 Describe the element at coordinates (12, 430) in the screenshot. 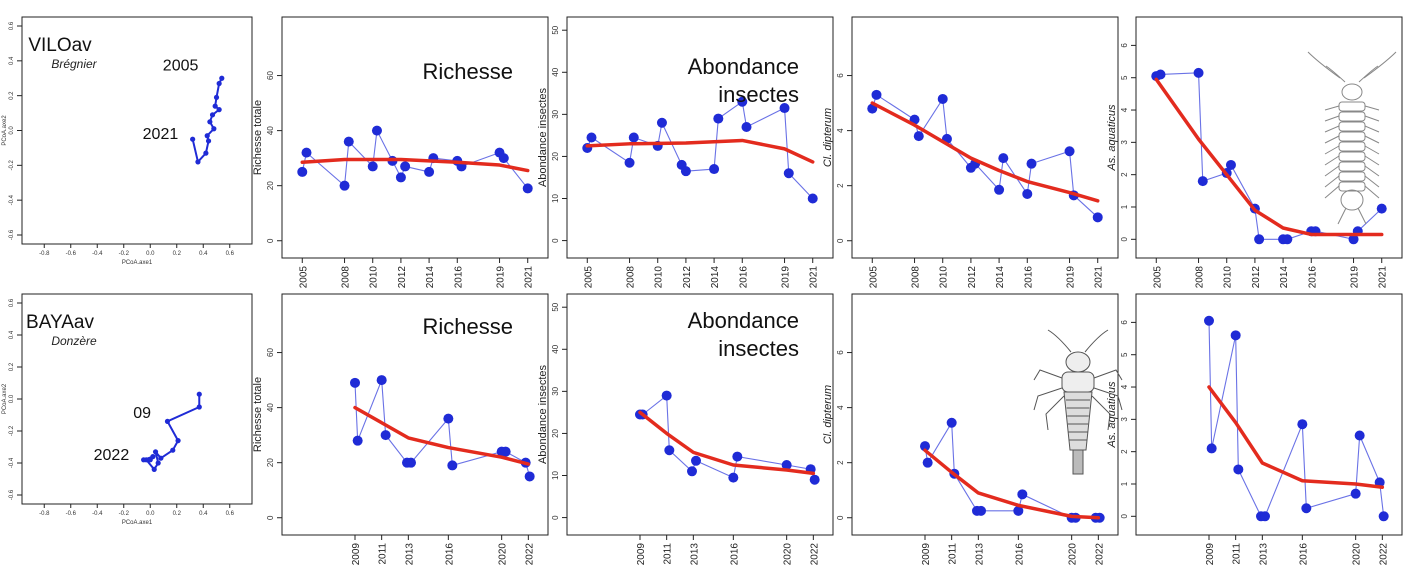

I see `y-tick-label: -0.2` at that location.